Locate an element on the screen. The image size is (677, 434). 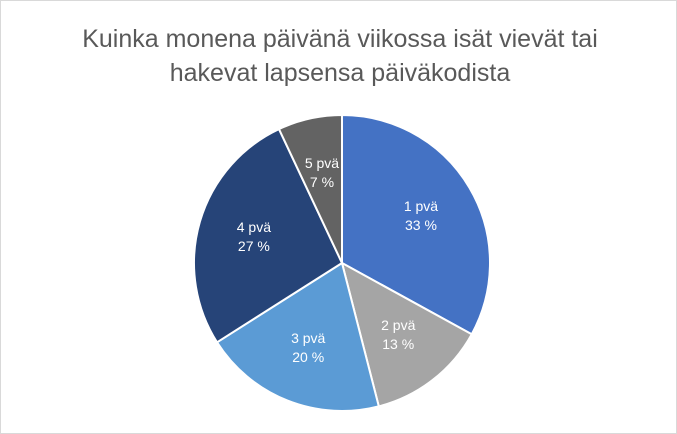
slice-category-label: 3 pvä is located at coordinates (308, 338).